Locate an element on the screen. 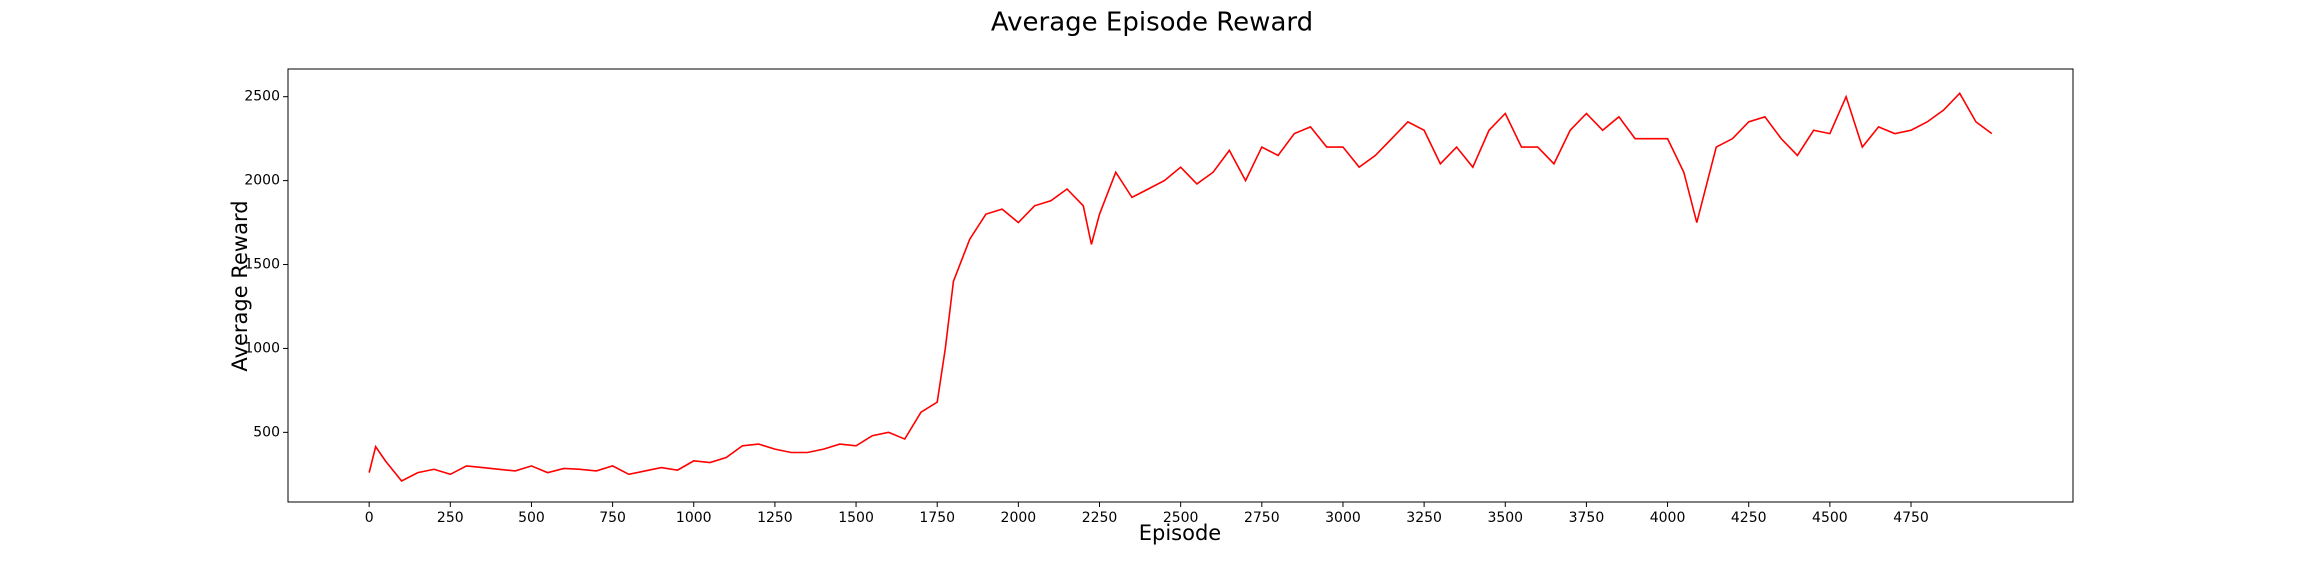 The image size is (2304, 576). x-tick-label: 1250 is located at coordinates (775, 518).